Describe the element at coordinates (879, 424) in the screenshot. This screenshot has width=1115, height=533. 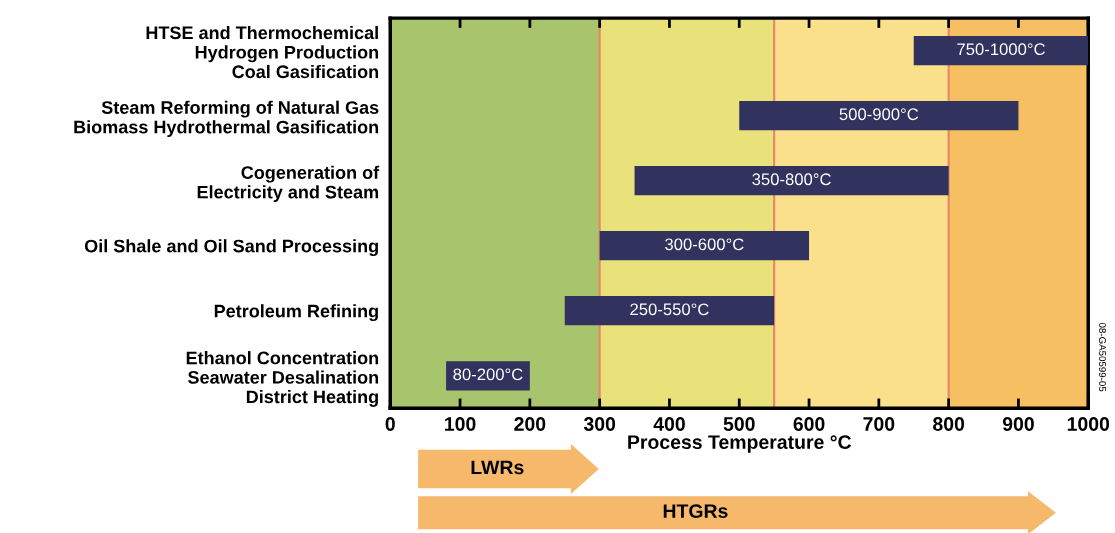
I see `x-tick-label: 700` at that location.